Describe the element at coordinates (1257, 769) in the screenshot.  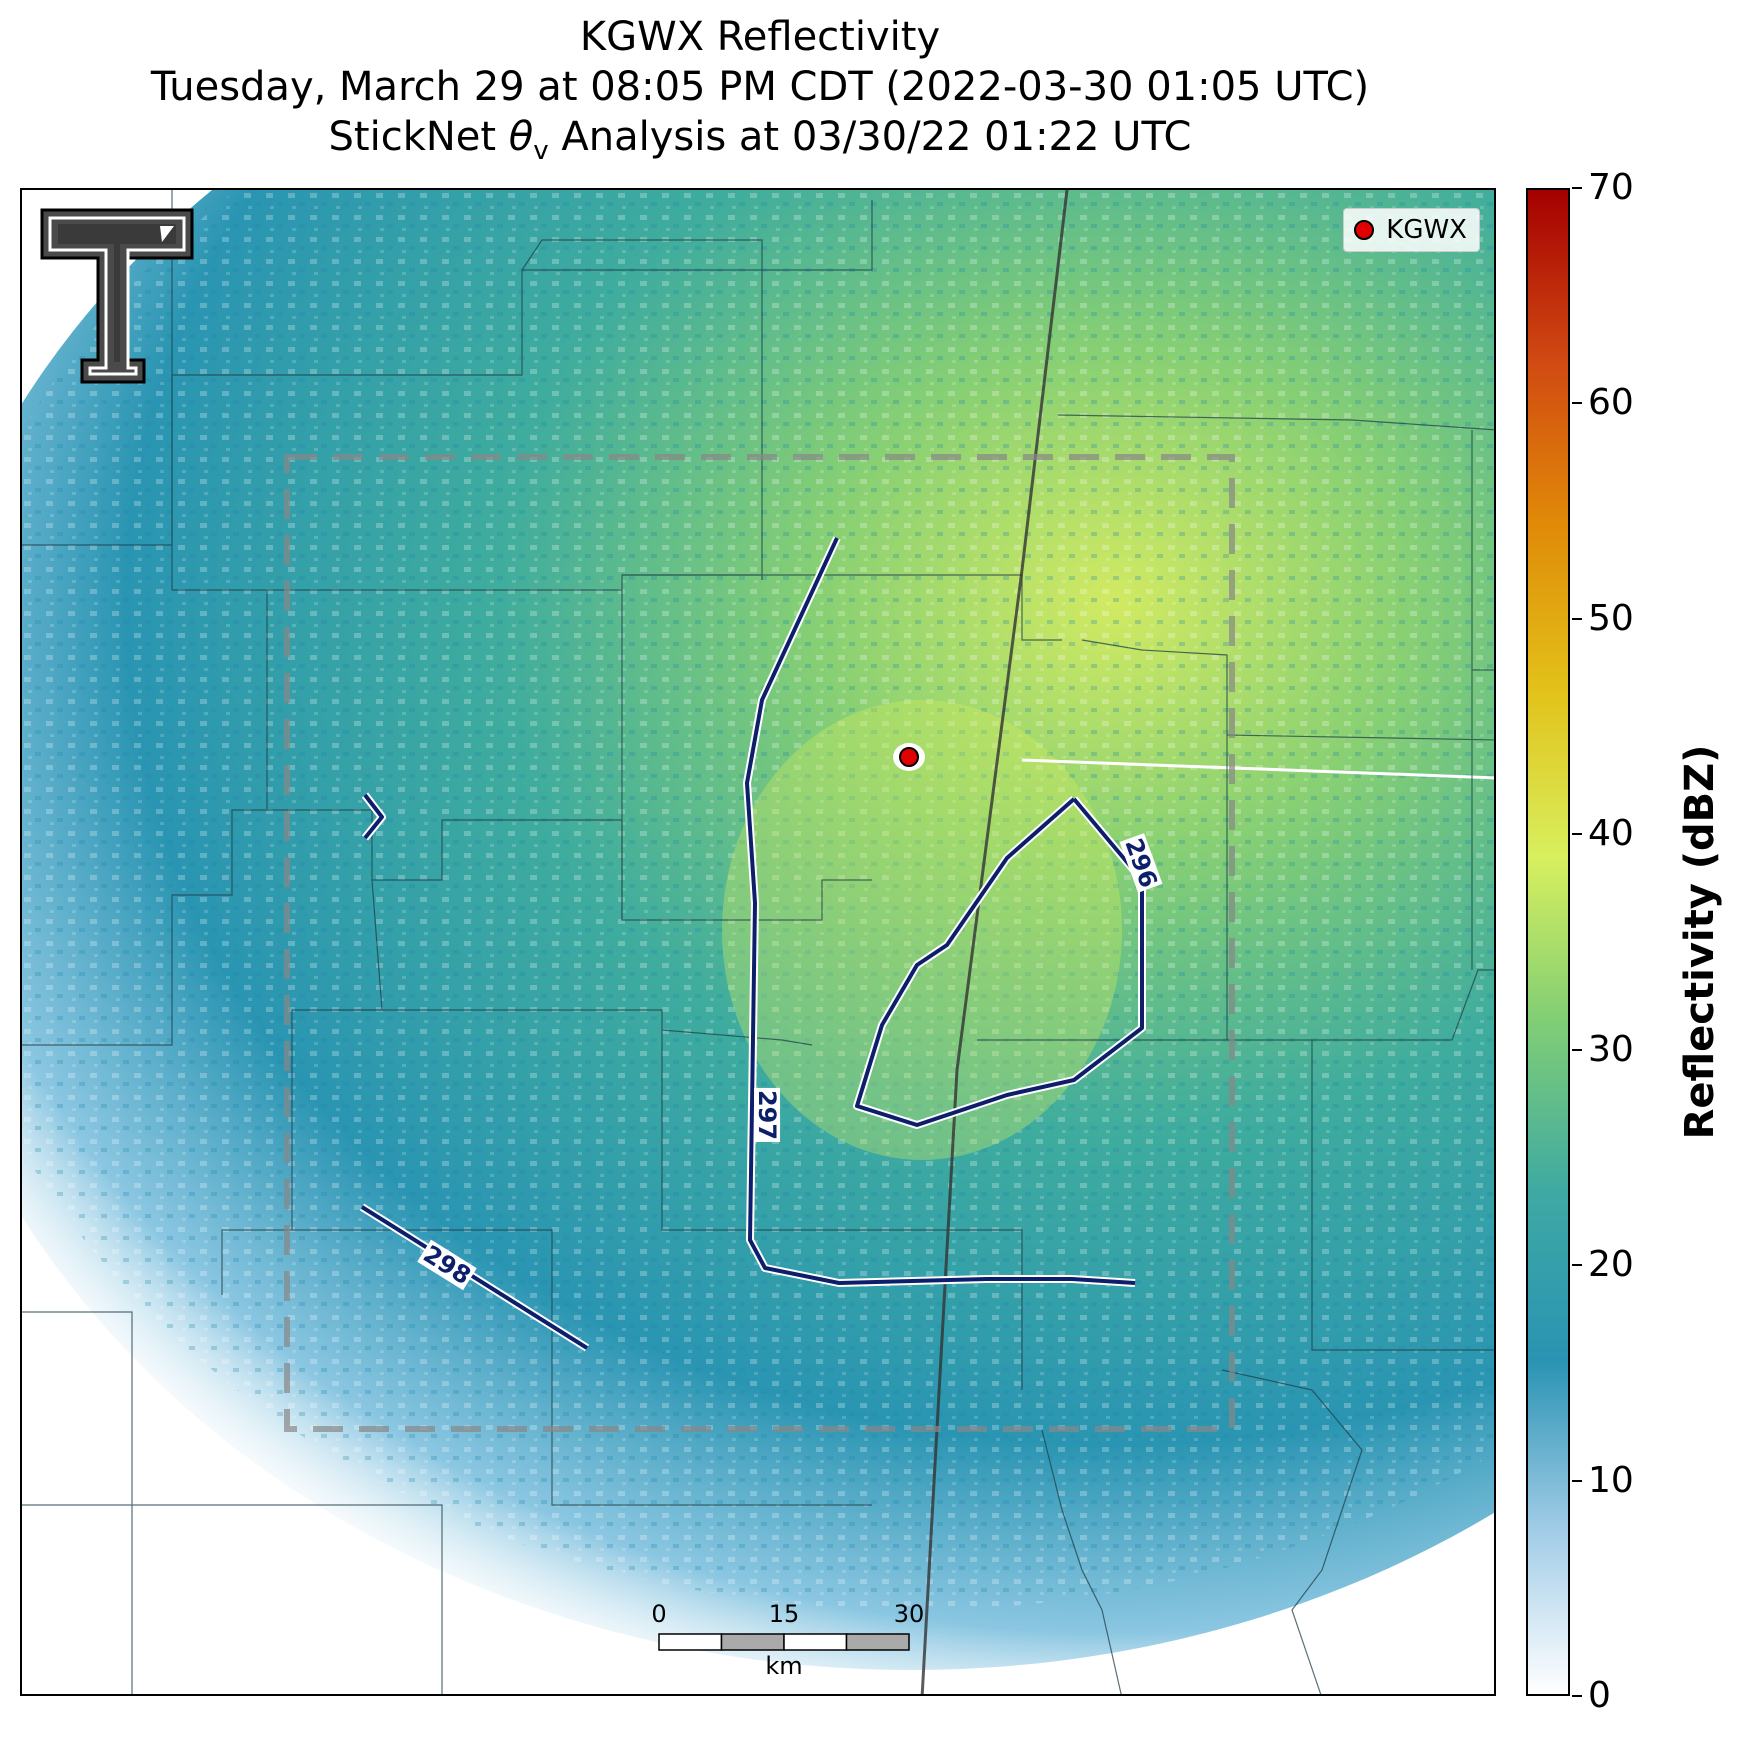
I see `beam-blockage-line` at that location.